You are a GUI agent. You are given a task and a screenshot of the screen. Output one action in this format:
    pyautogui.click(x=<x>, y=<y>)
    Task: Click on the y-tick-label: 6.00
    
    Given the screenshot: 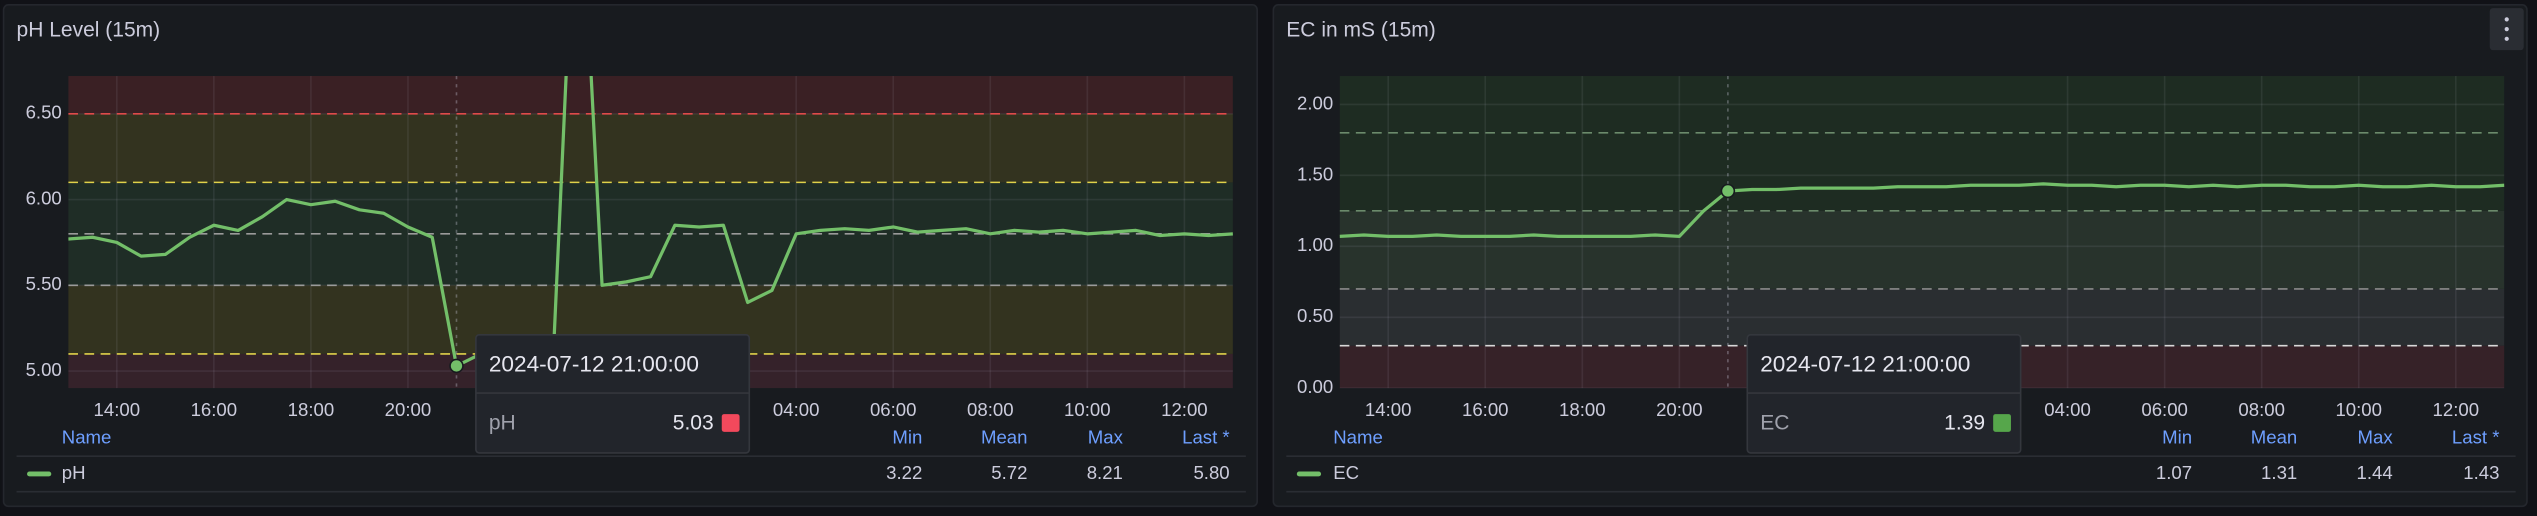 What is the action you would take?
    pyautogui.click(x=44, y=197)
    